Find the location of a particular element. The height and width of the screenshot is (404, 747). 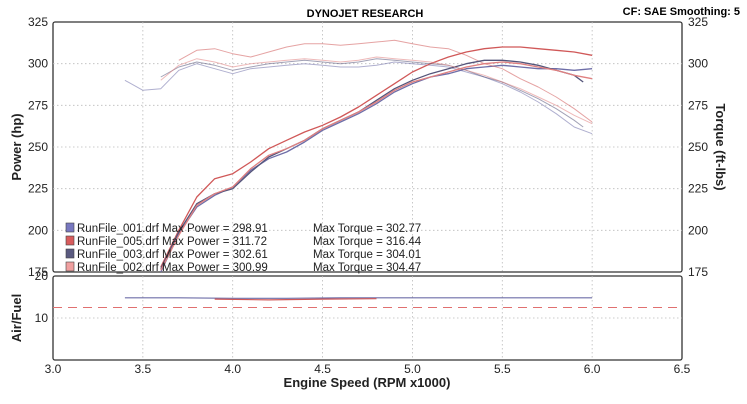

power-tick-label: 325 is located at coordinates (38, 22).